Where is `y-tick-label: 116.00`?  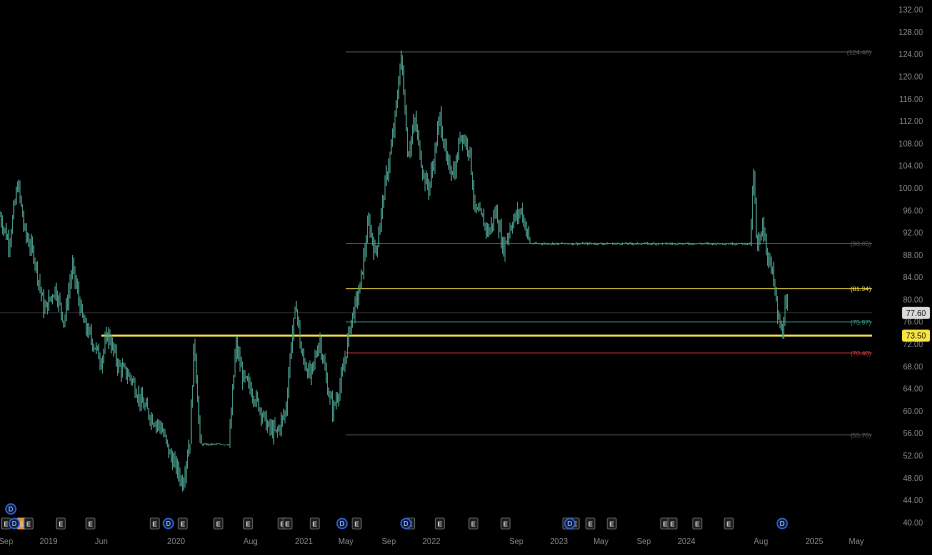
y-tick-label: 116.00 is located at coordinates (911, 99).